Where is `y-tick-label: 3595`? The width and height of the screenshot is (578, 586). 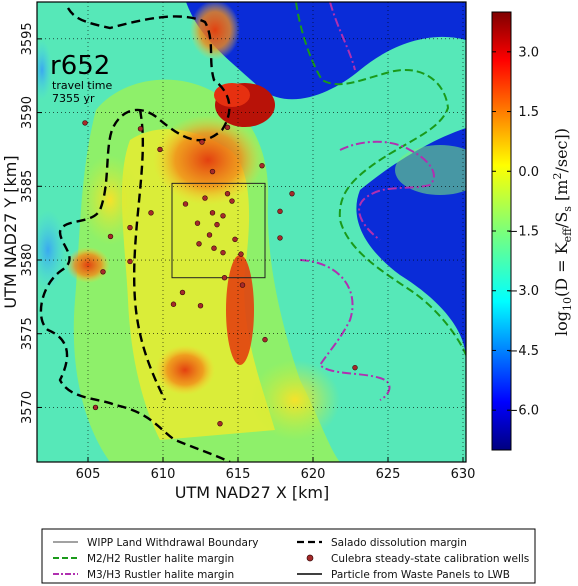 y-tick-label: 3595 is located at coordinates (27, 38).